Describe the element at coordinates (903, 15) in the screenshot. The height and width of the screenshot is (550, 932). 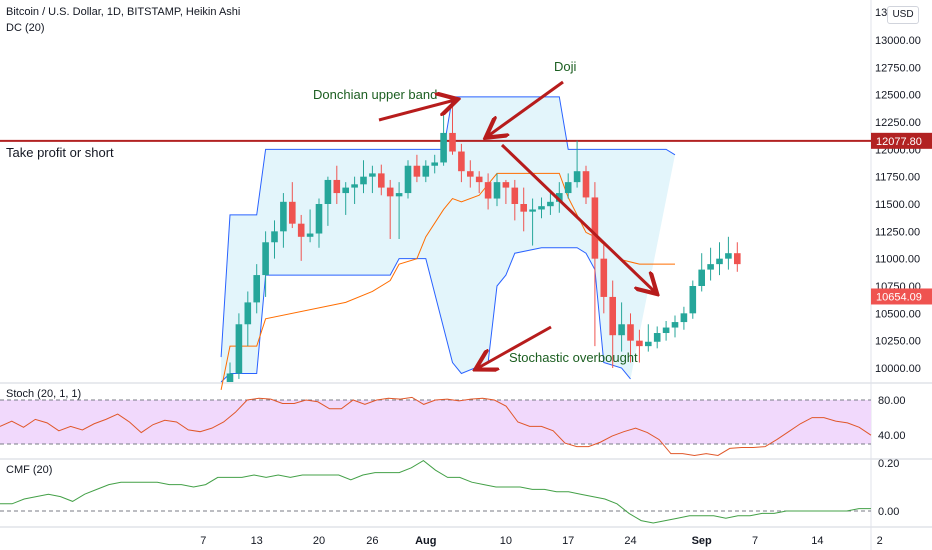
I see `currency-button: USD` at that location.